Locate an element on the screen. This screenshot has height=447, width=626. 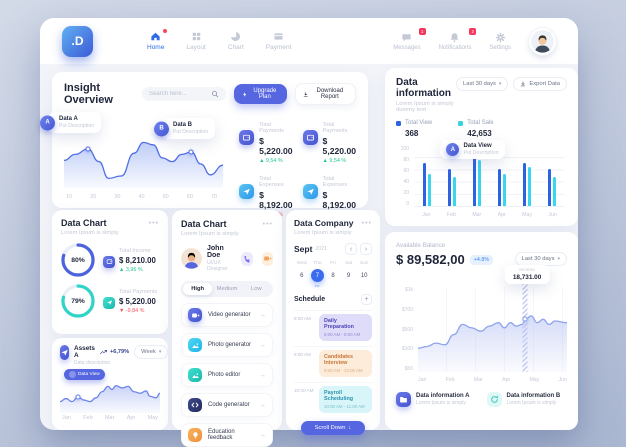
messages-button: 1 Messages is located at coordinates (409, 39).